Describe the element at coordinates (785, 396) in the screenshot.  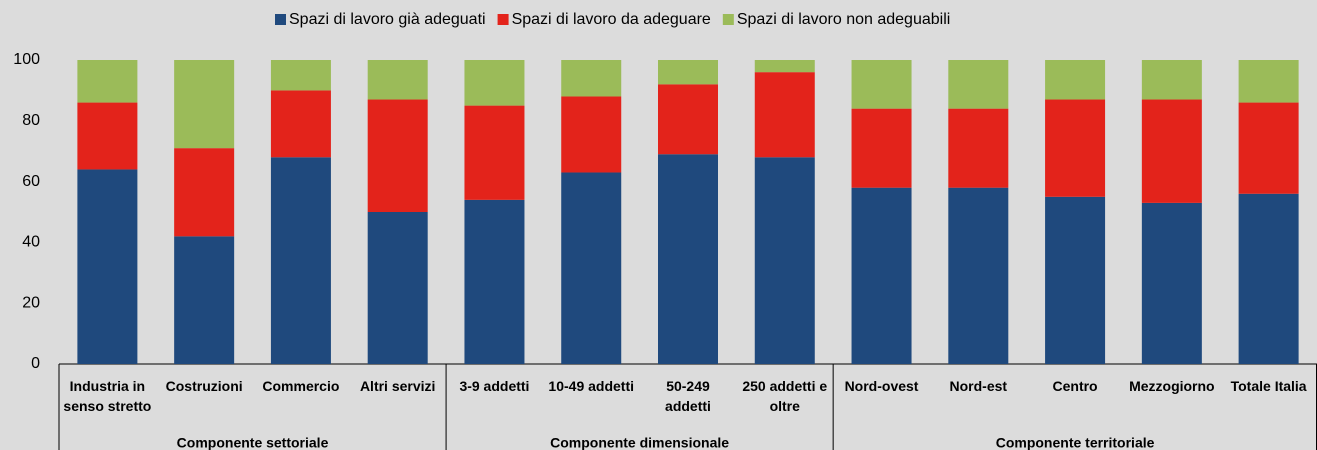
I see `x-tick-label: 250 addetti e oltre` at that location.